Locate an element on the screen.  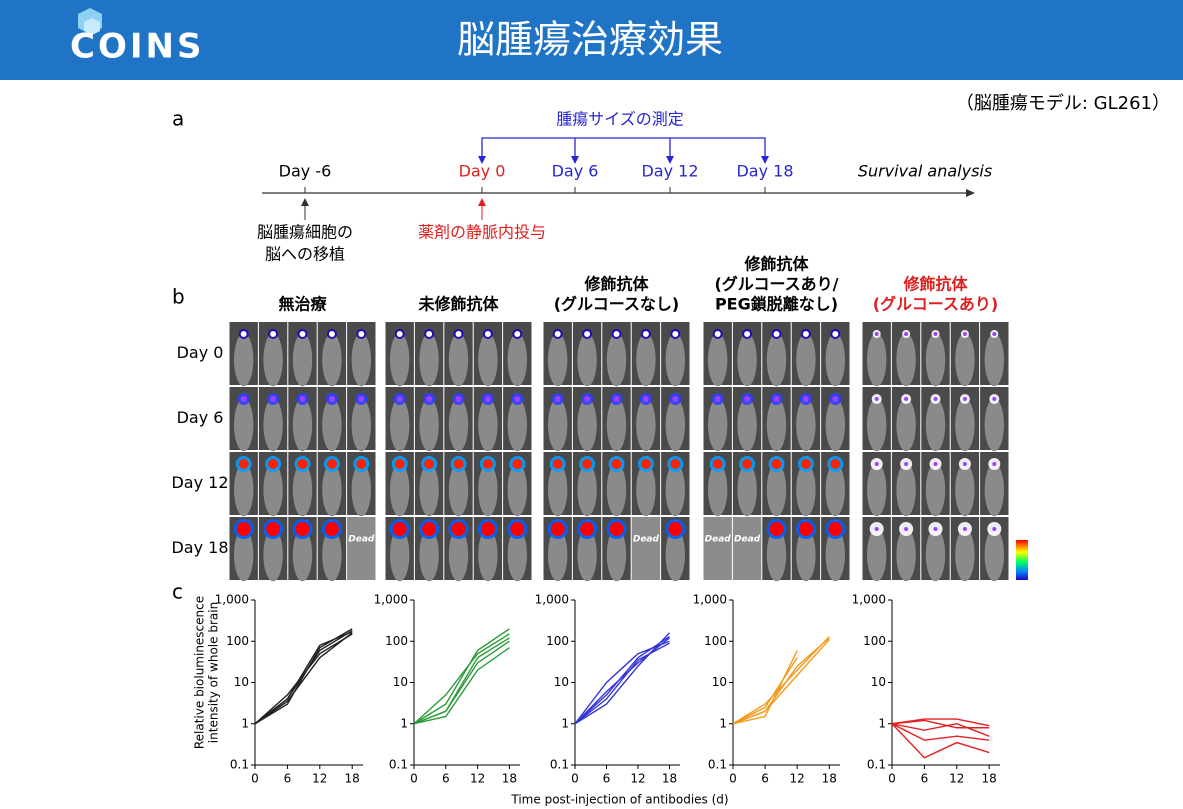
dose-note: 薬剤の静脈内投与 is located at coordinates (482, 232).